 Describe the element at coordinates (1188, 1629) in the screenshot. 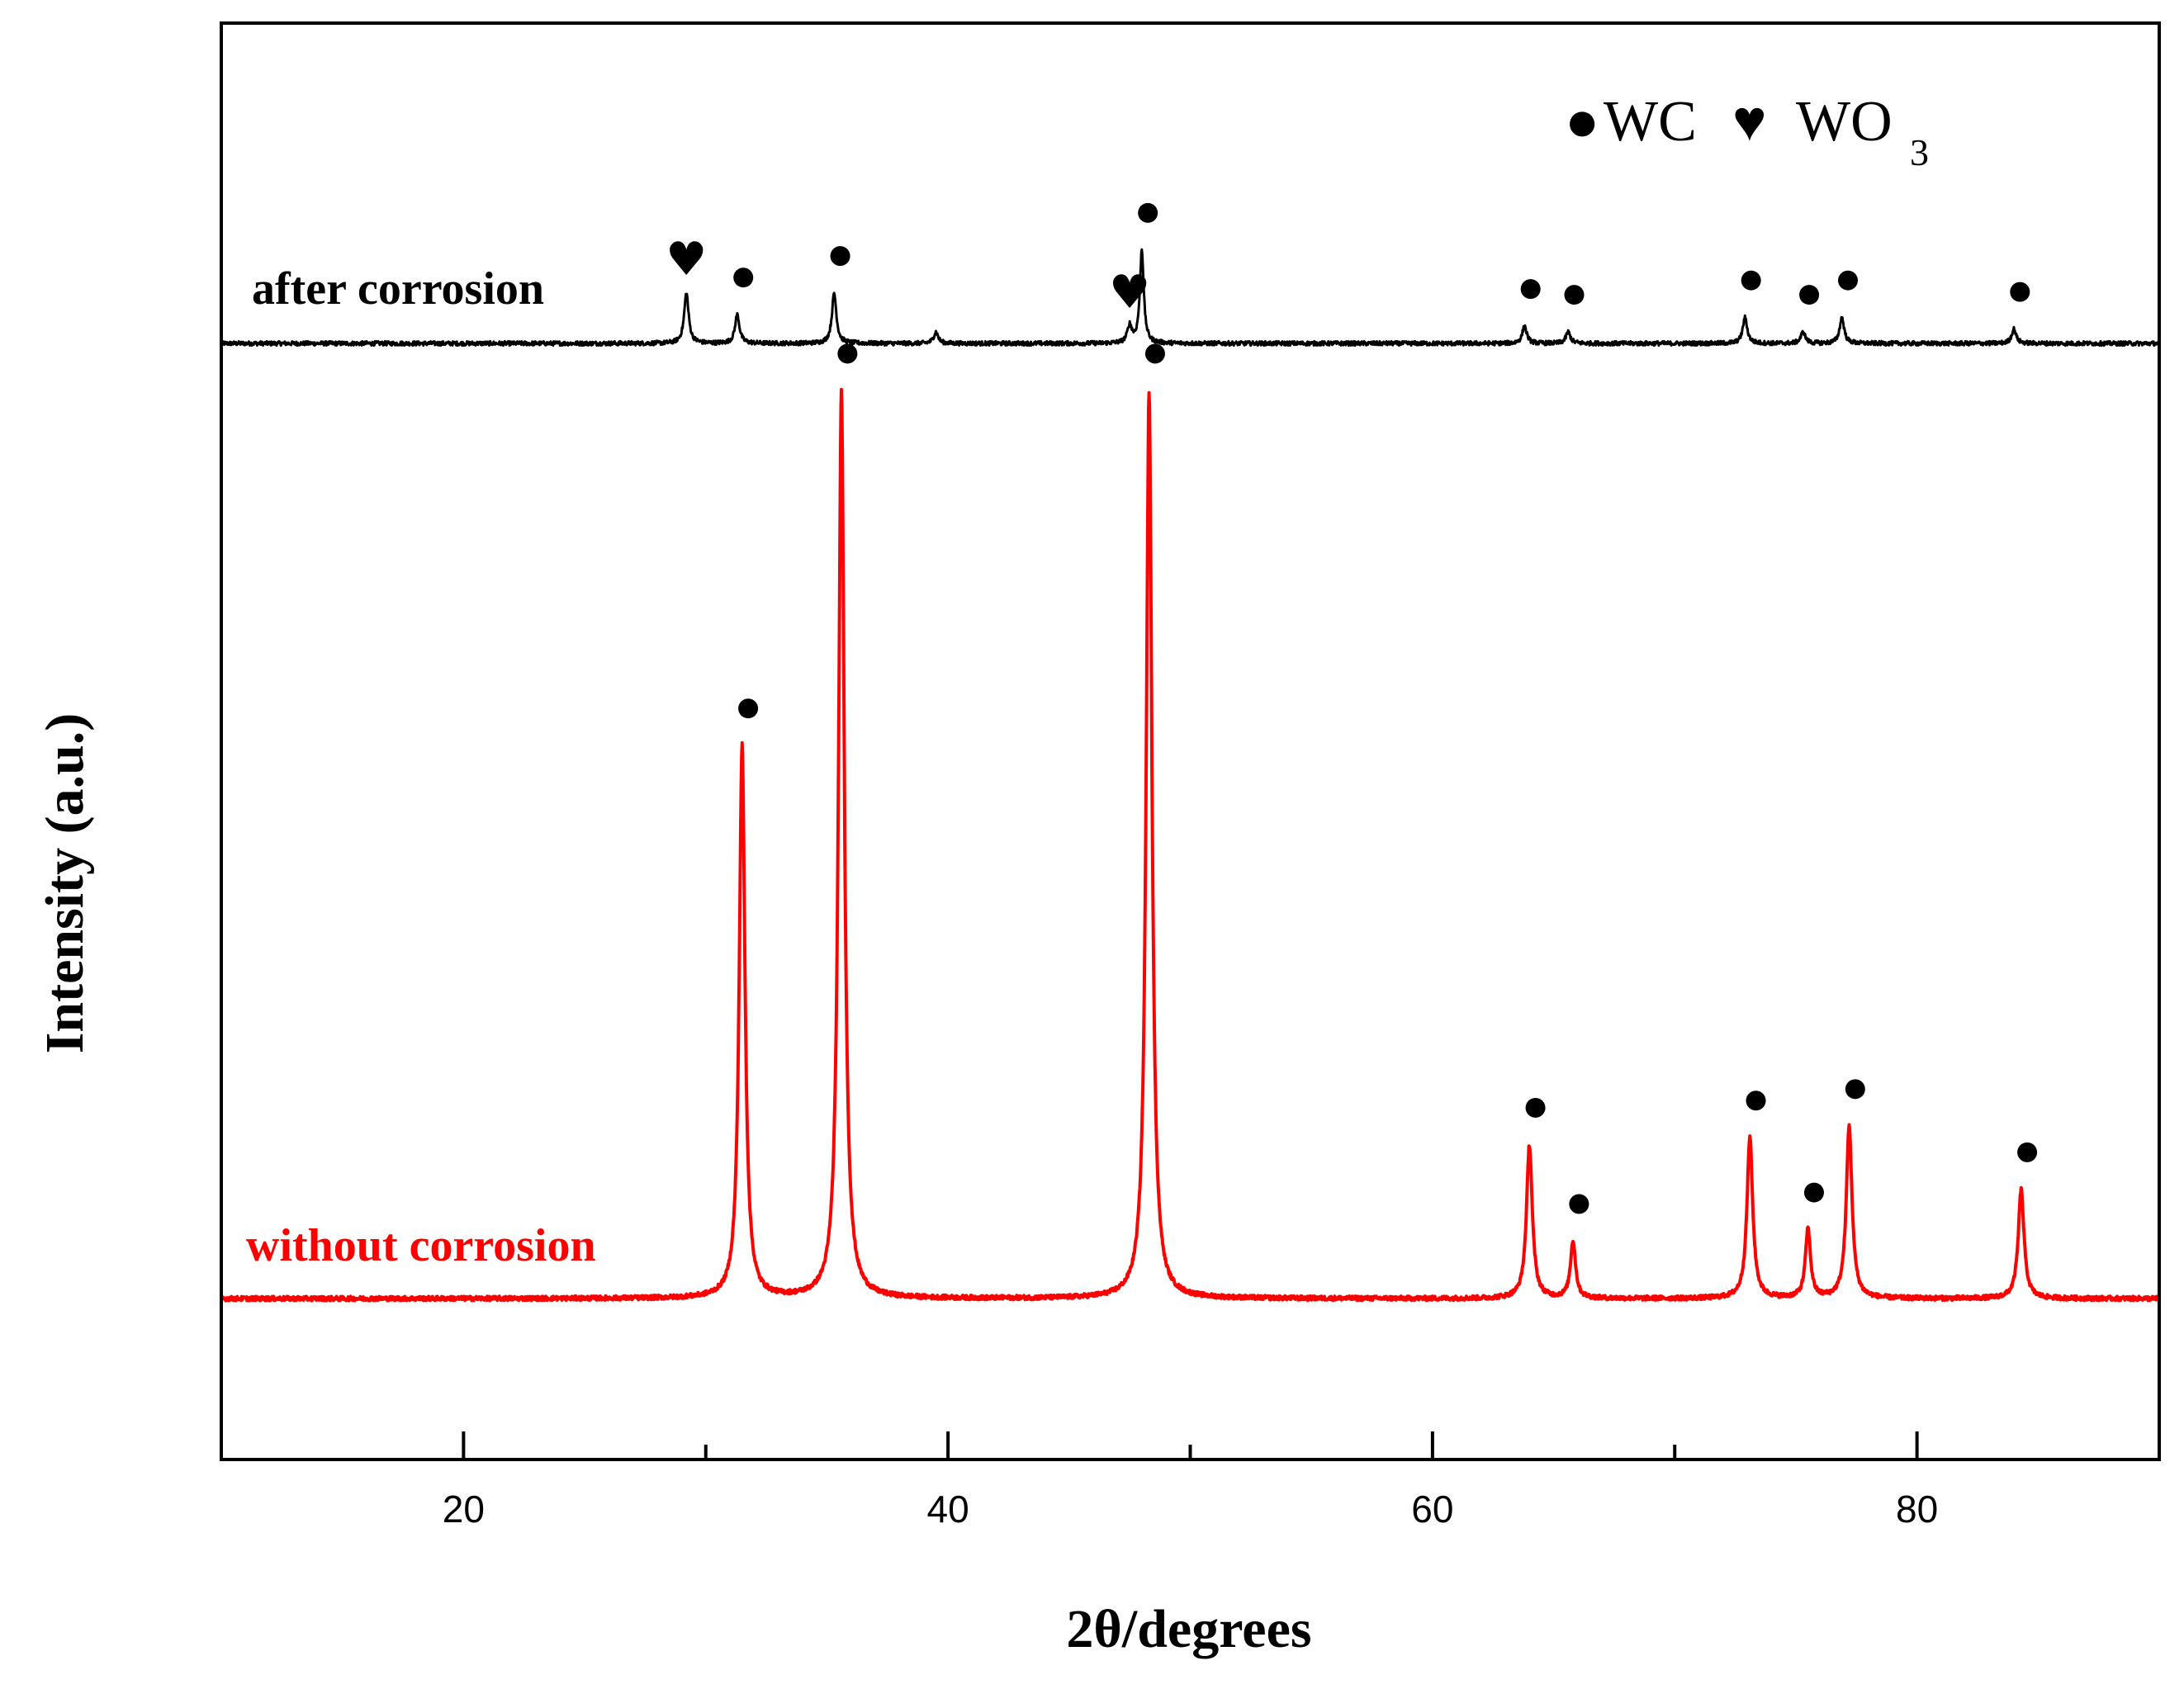

I see `x-axis-title: 2θ/degrees` at that location.